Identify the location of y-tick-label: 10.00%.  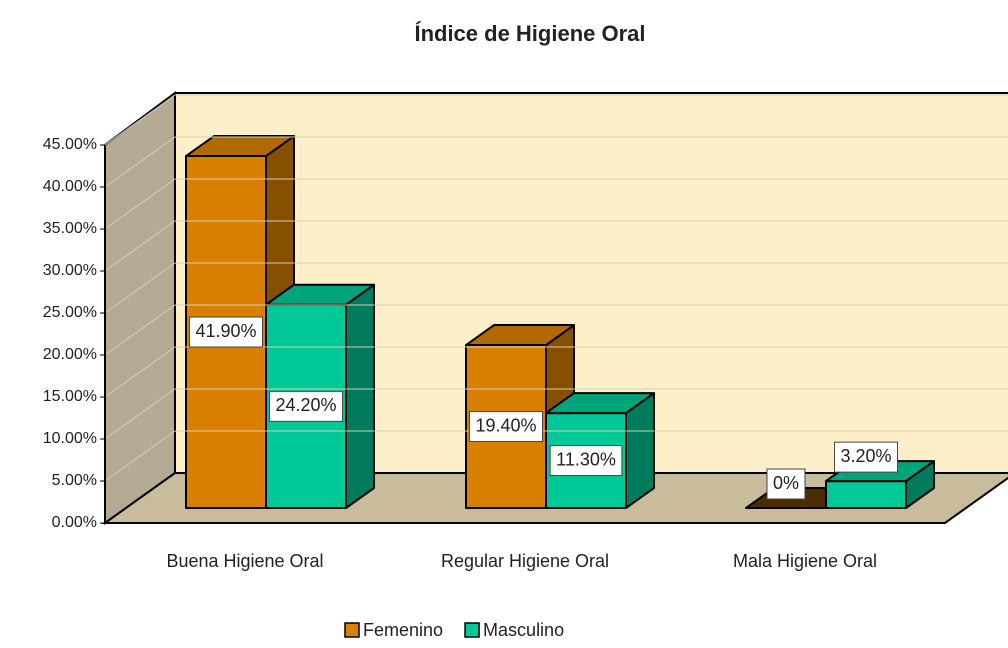
(70, 438).